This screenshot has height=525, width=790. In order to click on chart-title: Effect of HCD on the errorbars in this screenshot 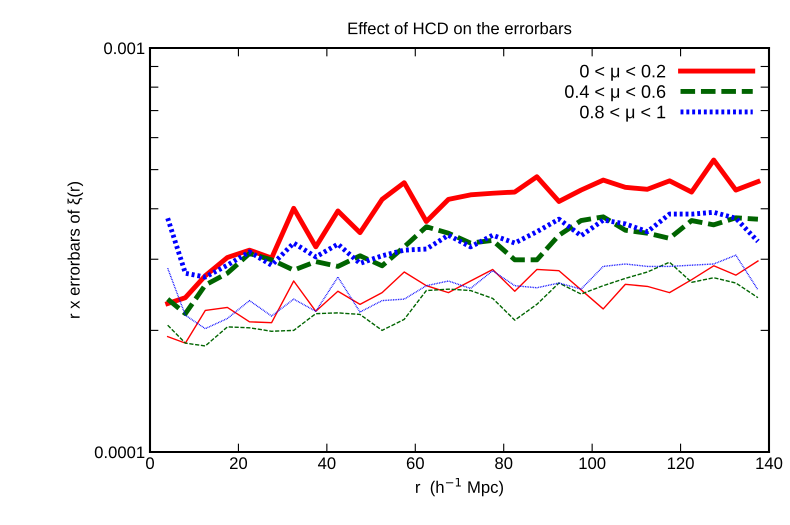, I will do `click(460, 28)`.